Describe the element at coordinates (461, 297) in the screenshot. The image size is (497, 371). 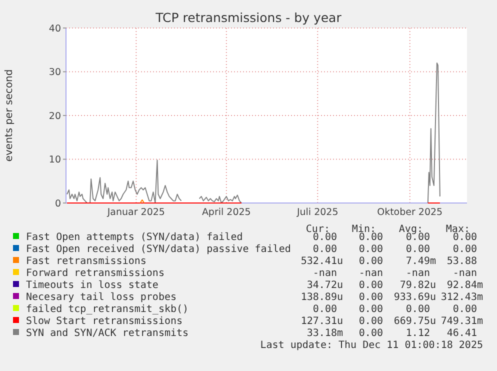
I see `text: 312.43m` at that location.